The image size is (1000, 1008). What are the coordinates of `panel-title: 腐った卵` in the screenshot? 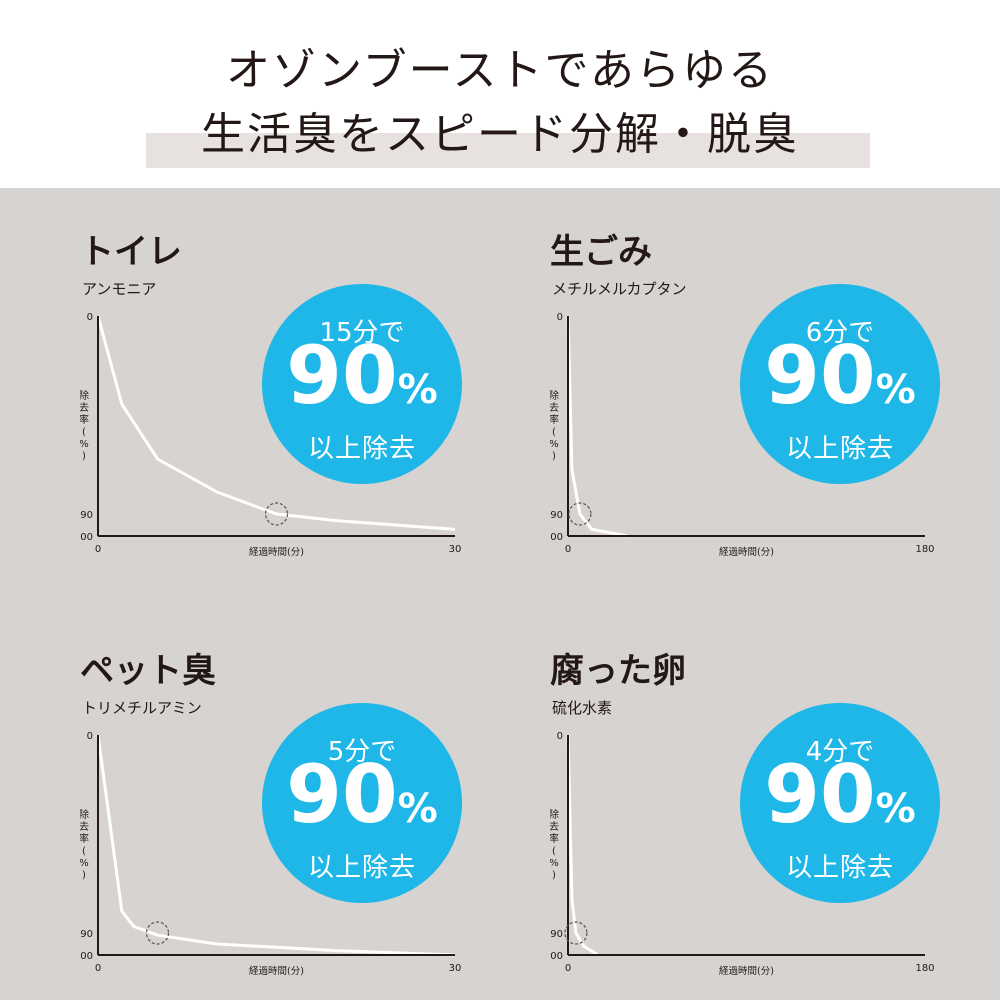 It's located at (618, 671).